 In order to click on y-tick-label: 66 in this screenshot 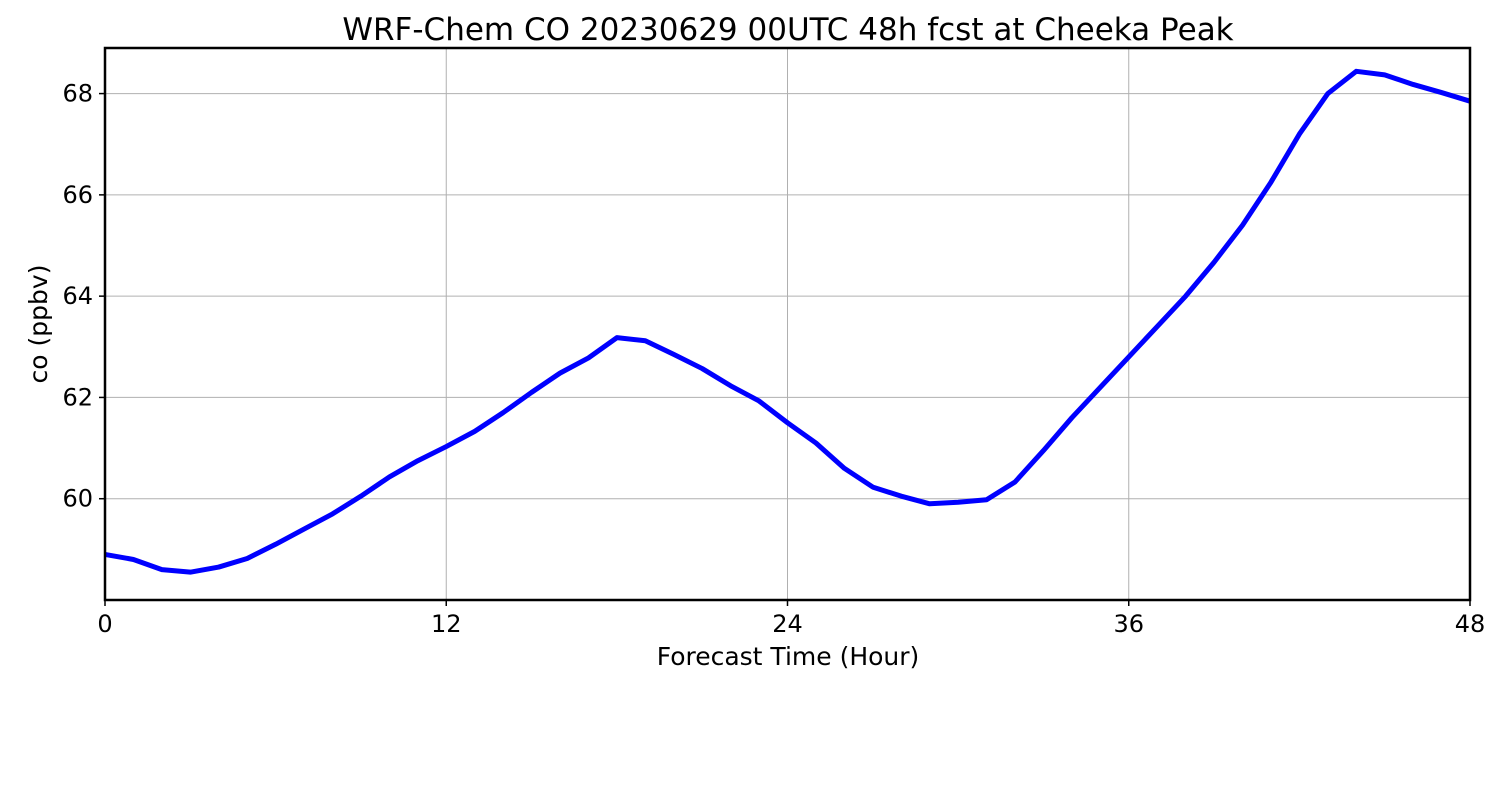, I will do `click(77, 195)`.